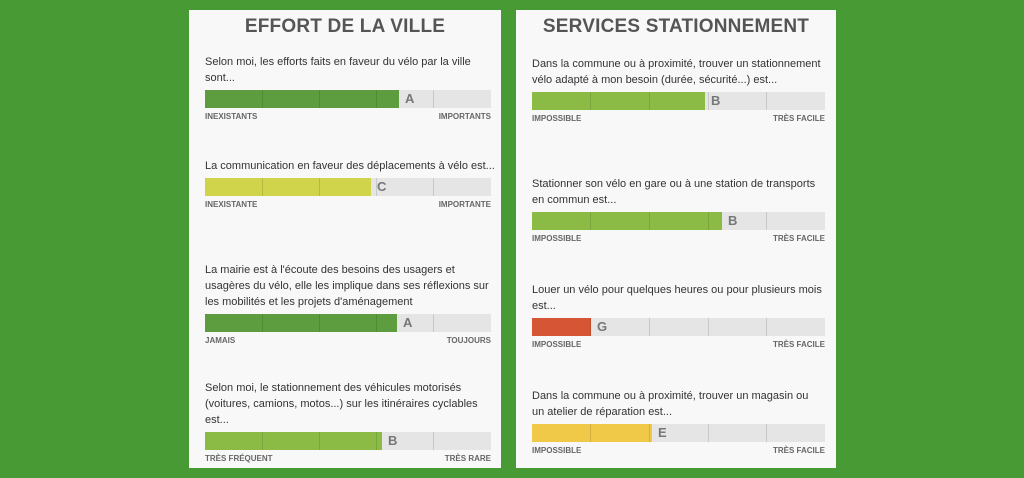 Image resolution: width=1024 pixels, height=478 pixels. What do you see at coordinates (231, 204) in the screenshot?
I see `scale-low-label: INEXISTANTE` at bounding box center [231, 204].